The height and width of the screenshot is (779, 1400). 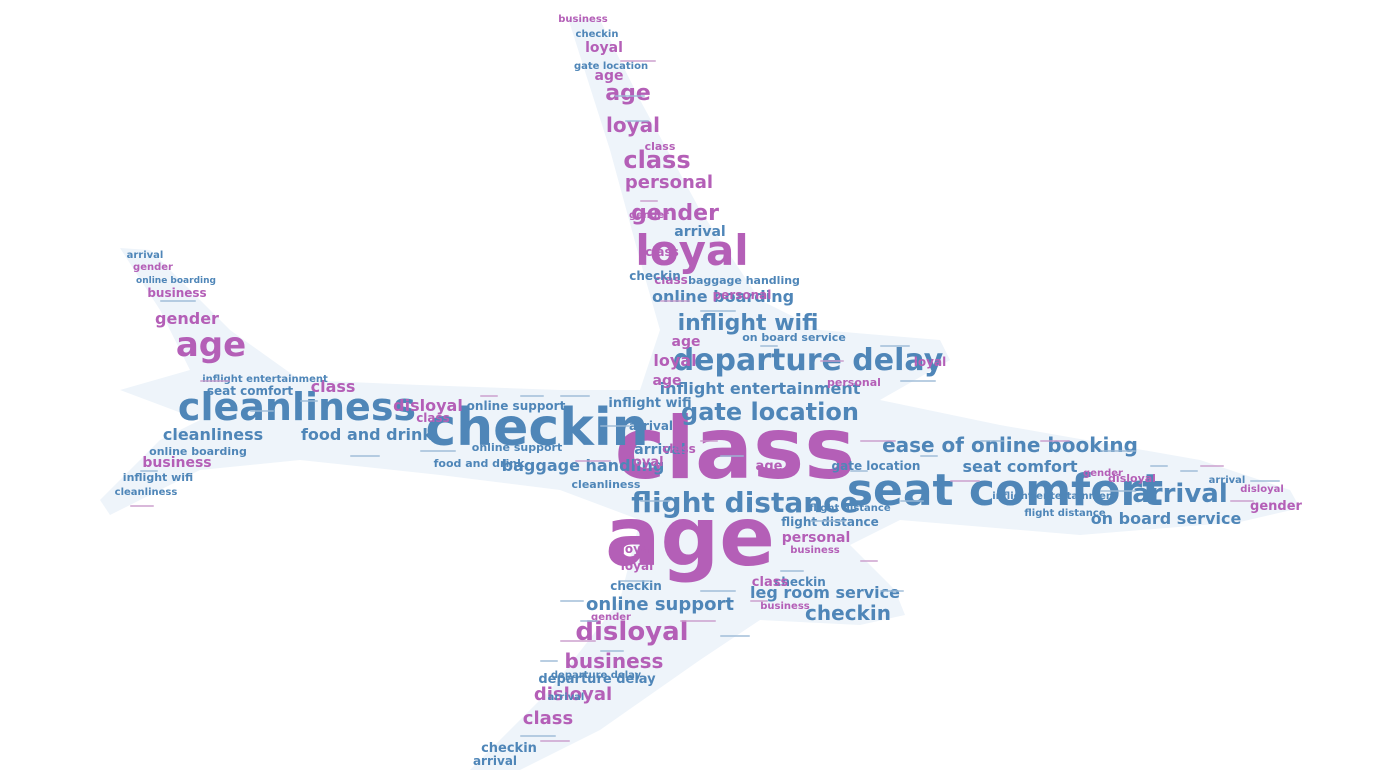 I want to click on word-ease-of-online-booking: ease of online booking, so click(x=1010, y=445).